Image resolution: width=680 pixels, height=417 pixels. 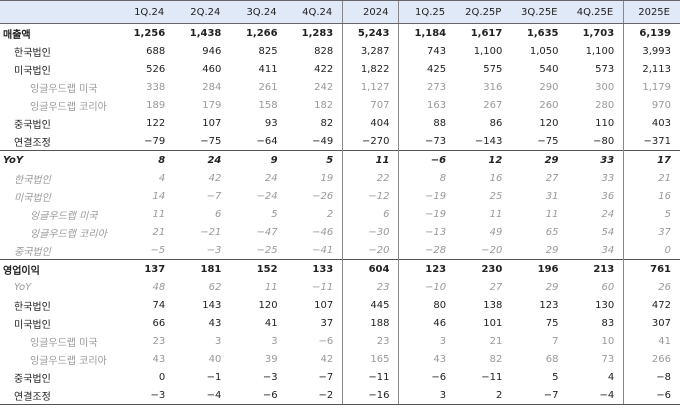 I want to click on table-cell: −47, so click(x=267, y=232).